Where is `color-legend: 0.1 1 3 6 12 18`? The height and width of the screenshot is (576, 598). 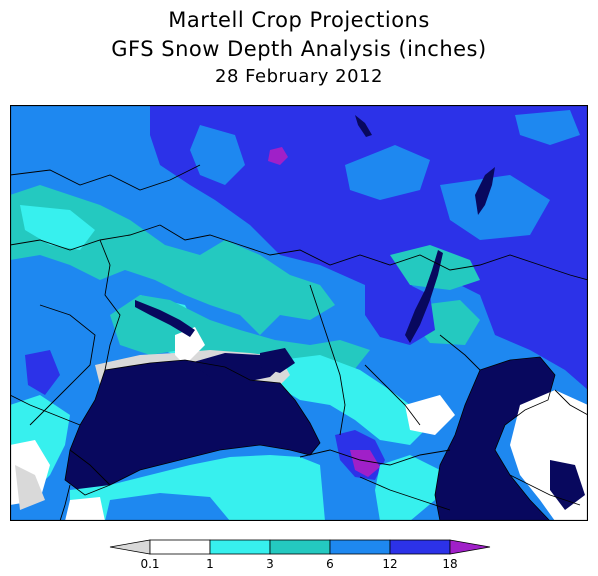 color-legend: 0.1 1 3 6 12 18 is located at coordinates (300, 555).